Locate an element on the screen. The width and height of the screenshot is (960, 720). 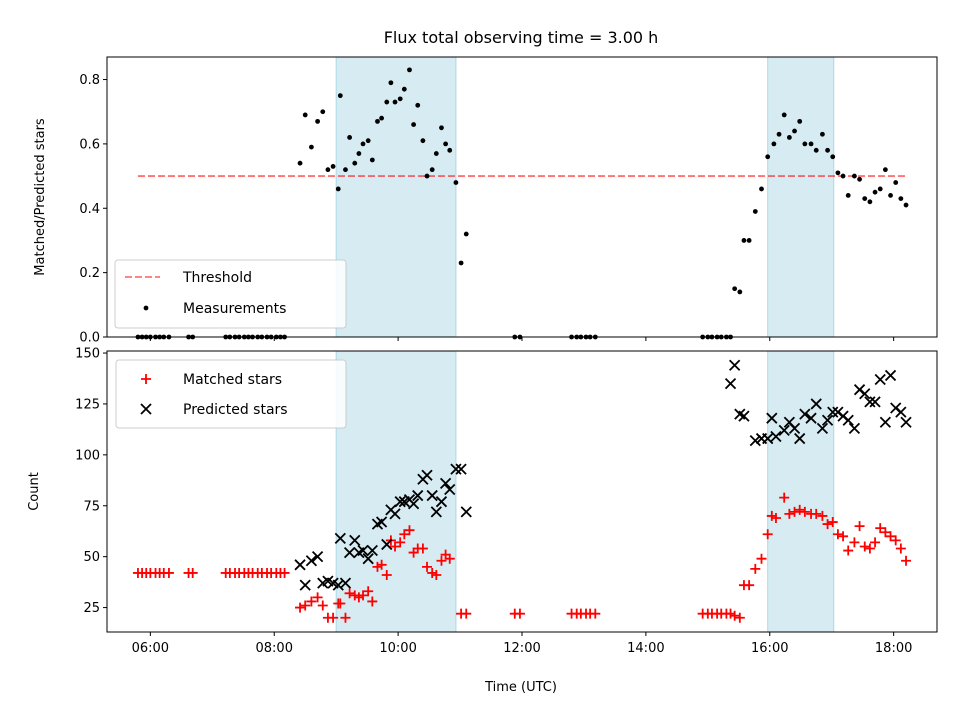
y-tick-label: 50 is located at coordinates (91, 557).